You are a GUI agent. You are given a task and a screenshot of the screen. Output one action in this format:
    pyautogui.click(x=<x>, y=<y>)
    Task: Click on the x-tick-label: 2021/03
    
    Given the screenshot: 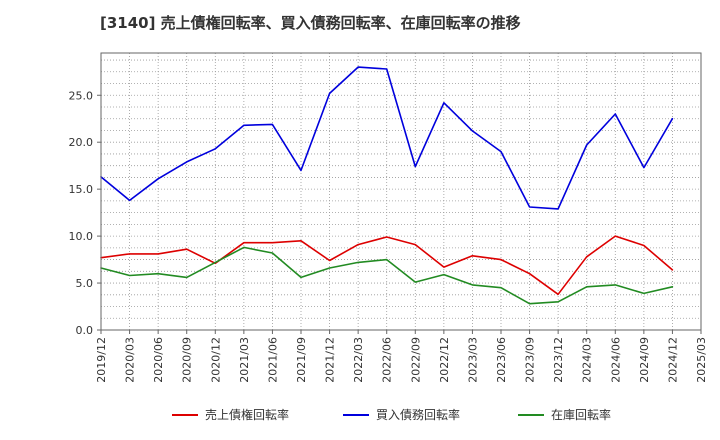 What is the action you would take?
    pyautogui.click(x=244, y=360)
    